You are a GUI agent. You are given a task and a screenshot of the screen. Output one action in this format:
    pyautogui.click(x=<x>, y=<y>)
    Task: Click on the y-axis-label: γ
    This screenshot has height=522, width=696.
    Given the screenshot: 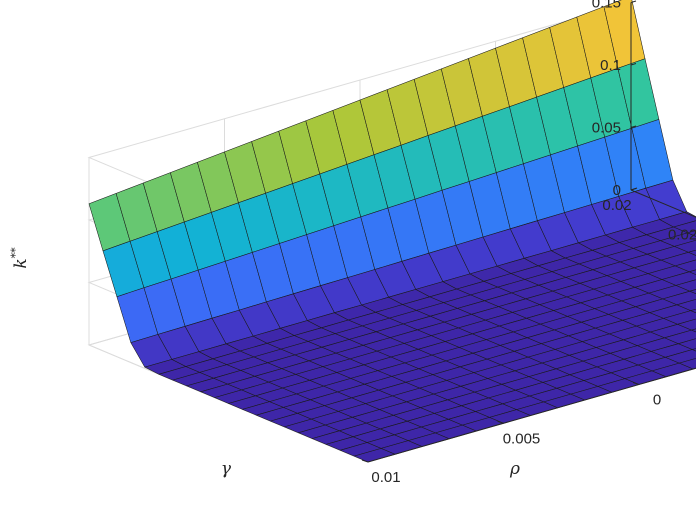 What is the action you would take?
    pyautogui.click(x=226, y=469)
    